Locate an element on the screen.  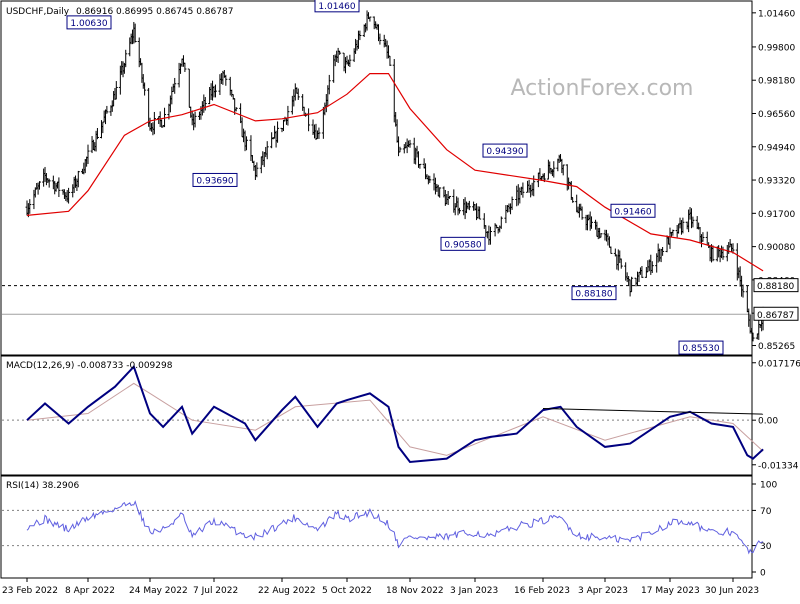
symbol-label: USDCHF,Daily is located at coordinates (38, 12).